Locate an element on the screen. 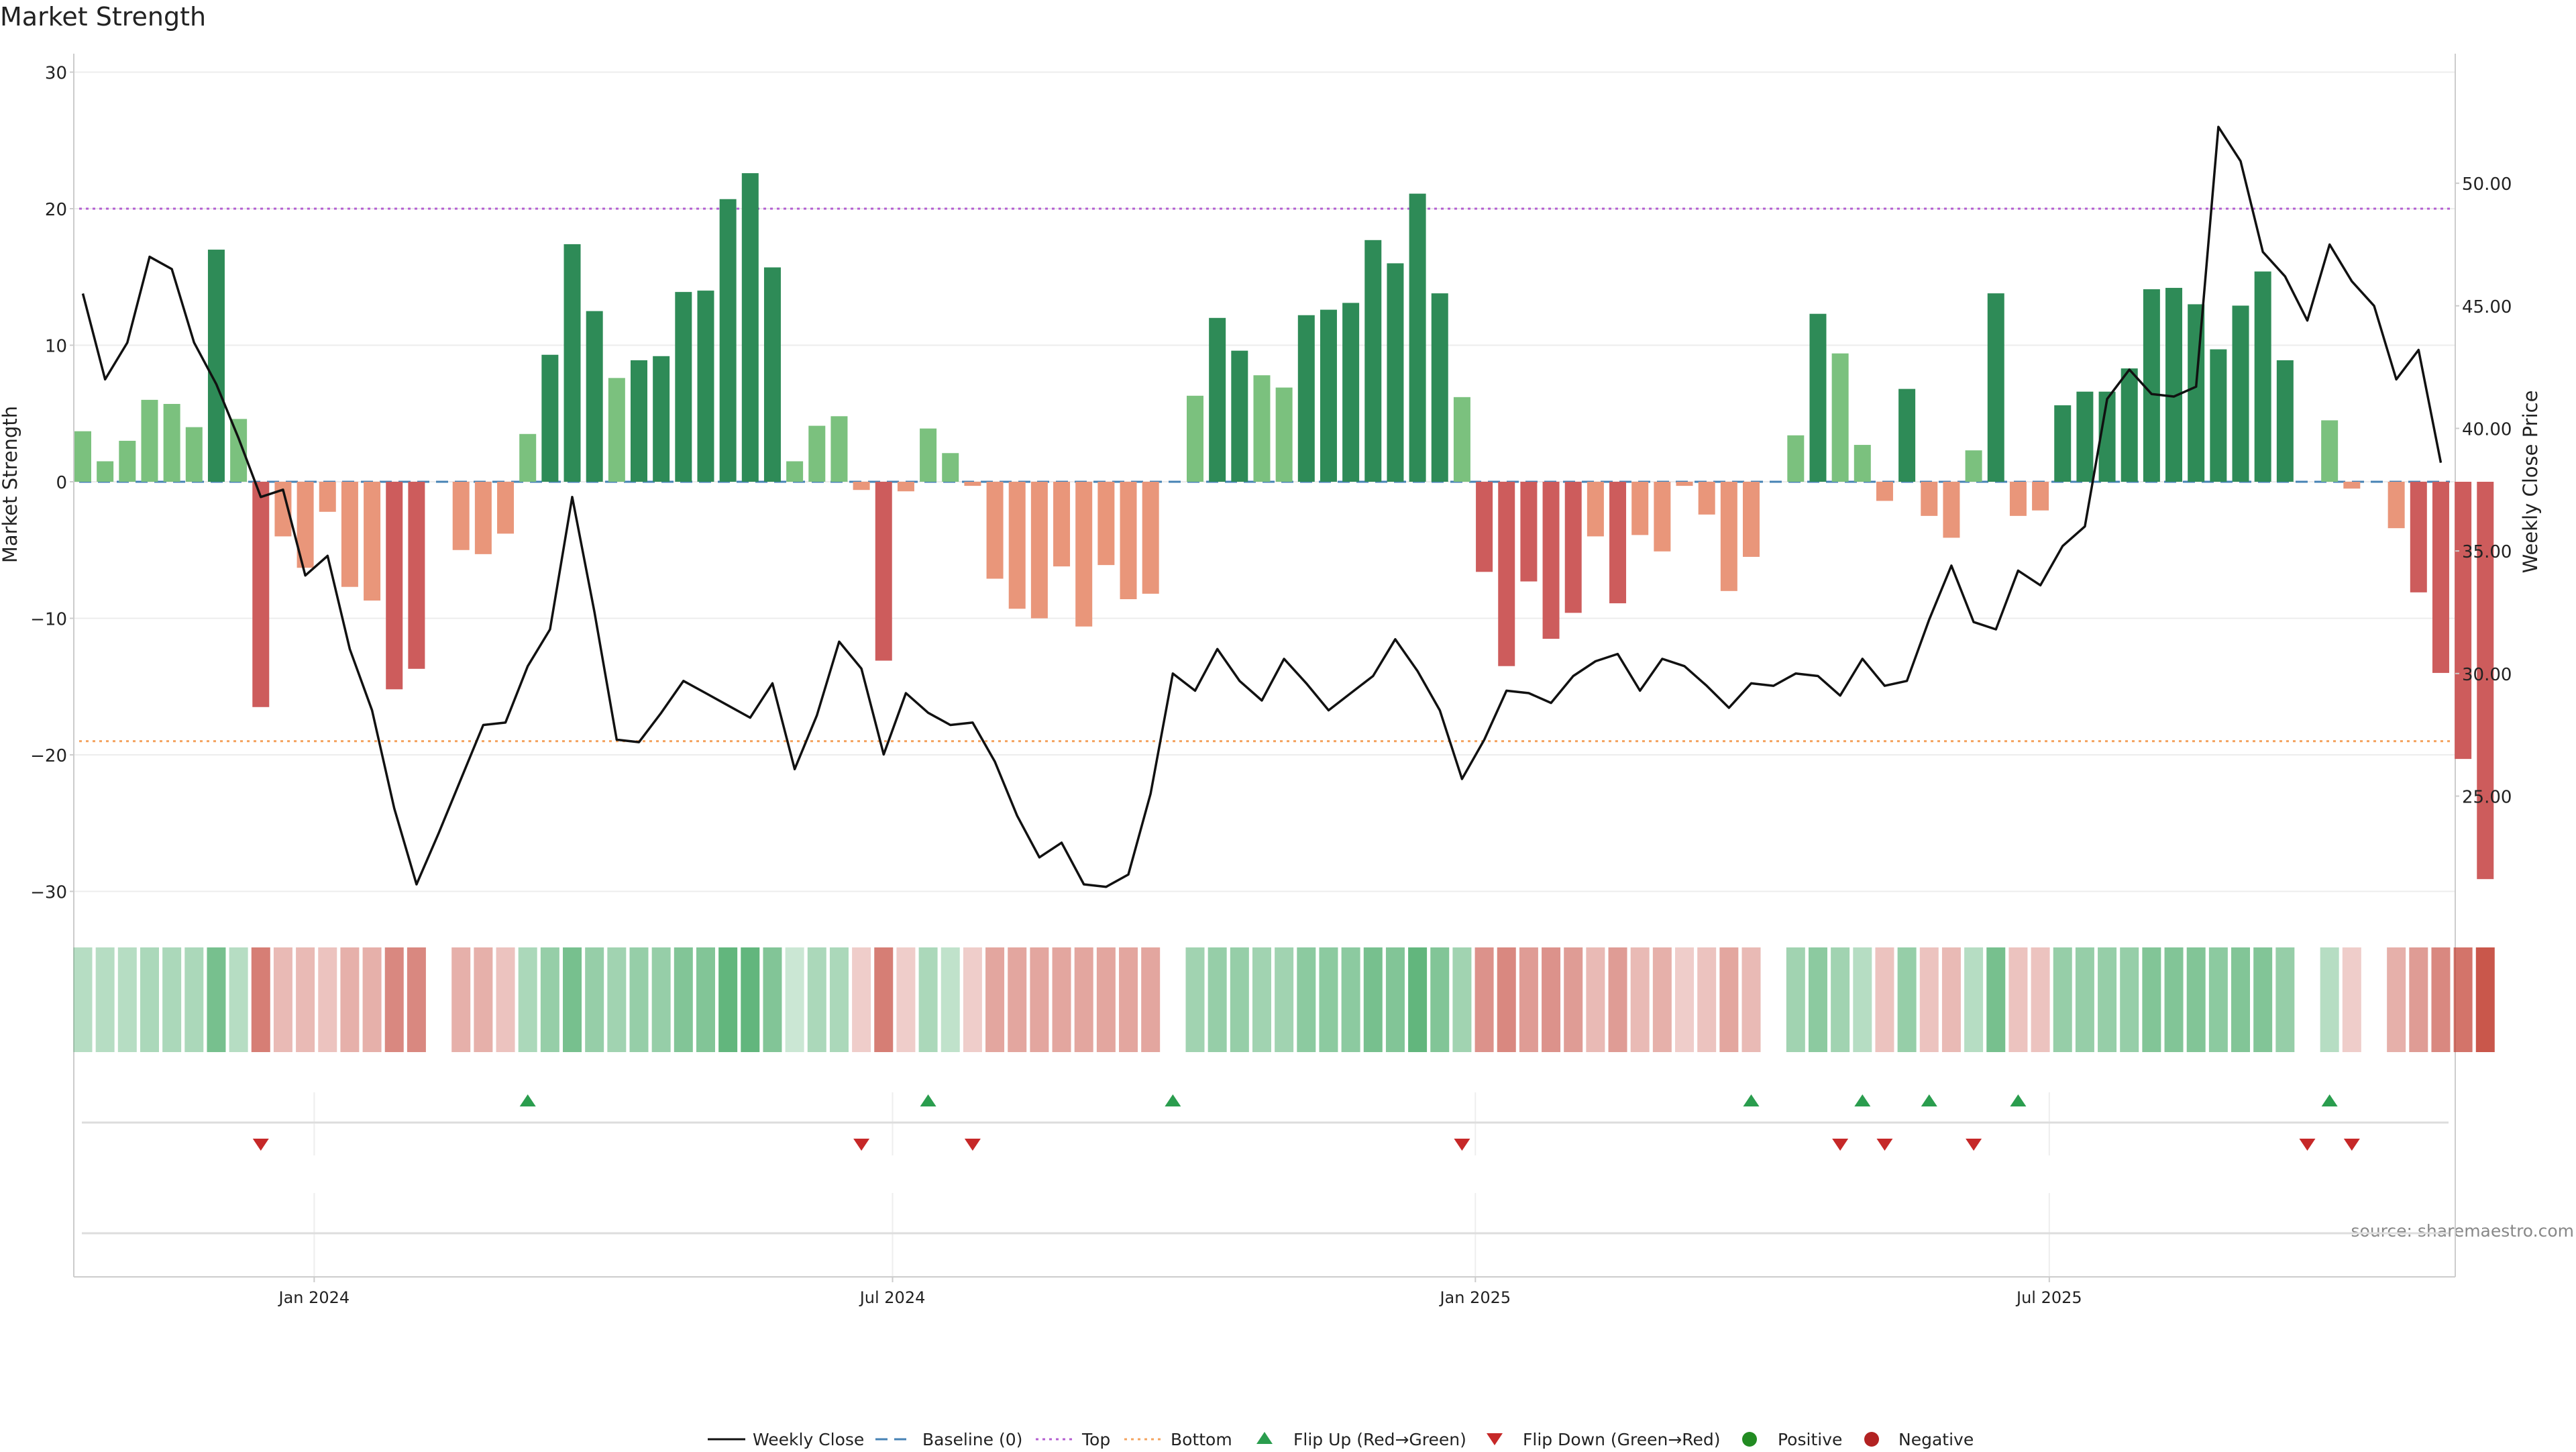 Image resolution: width=2576 pixels, height=1452 pixels. intensity-strip is located at coordinates (1284, 999).